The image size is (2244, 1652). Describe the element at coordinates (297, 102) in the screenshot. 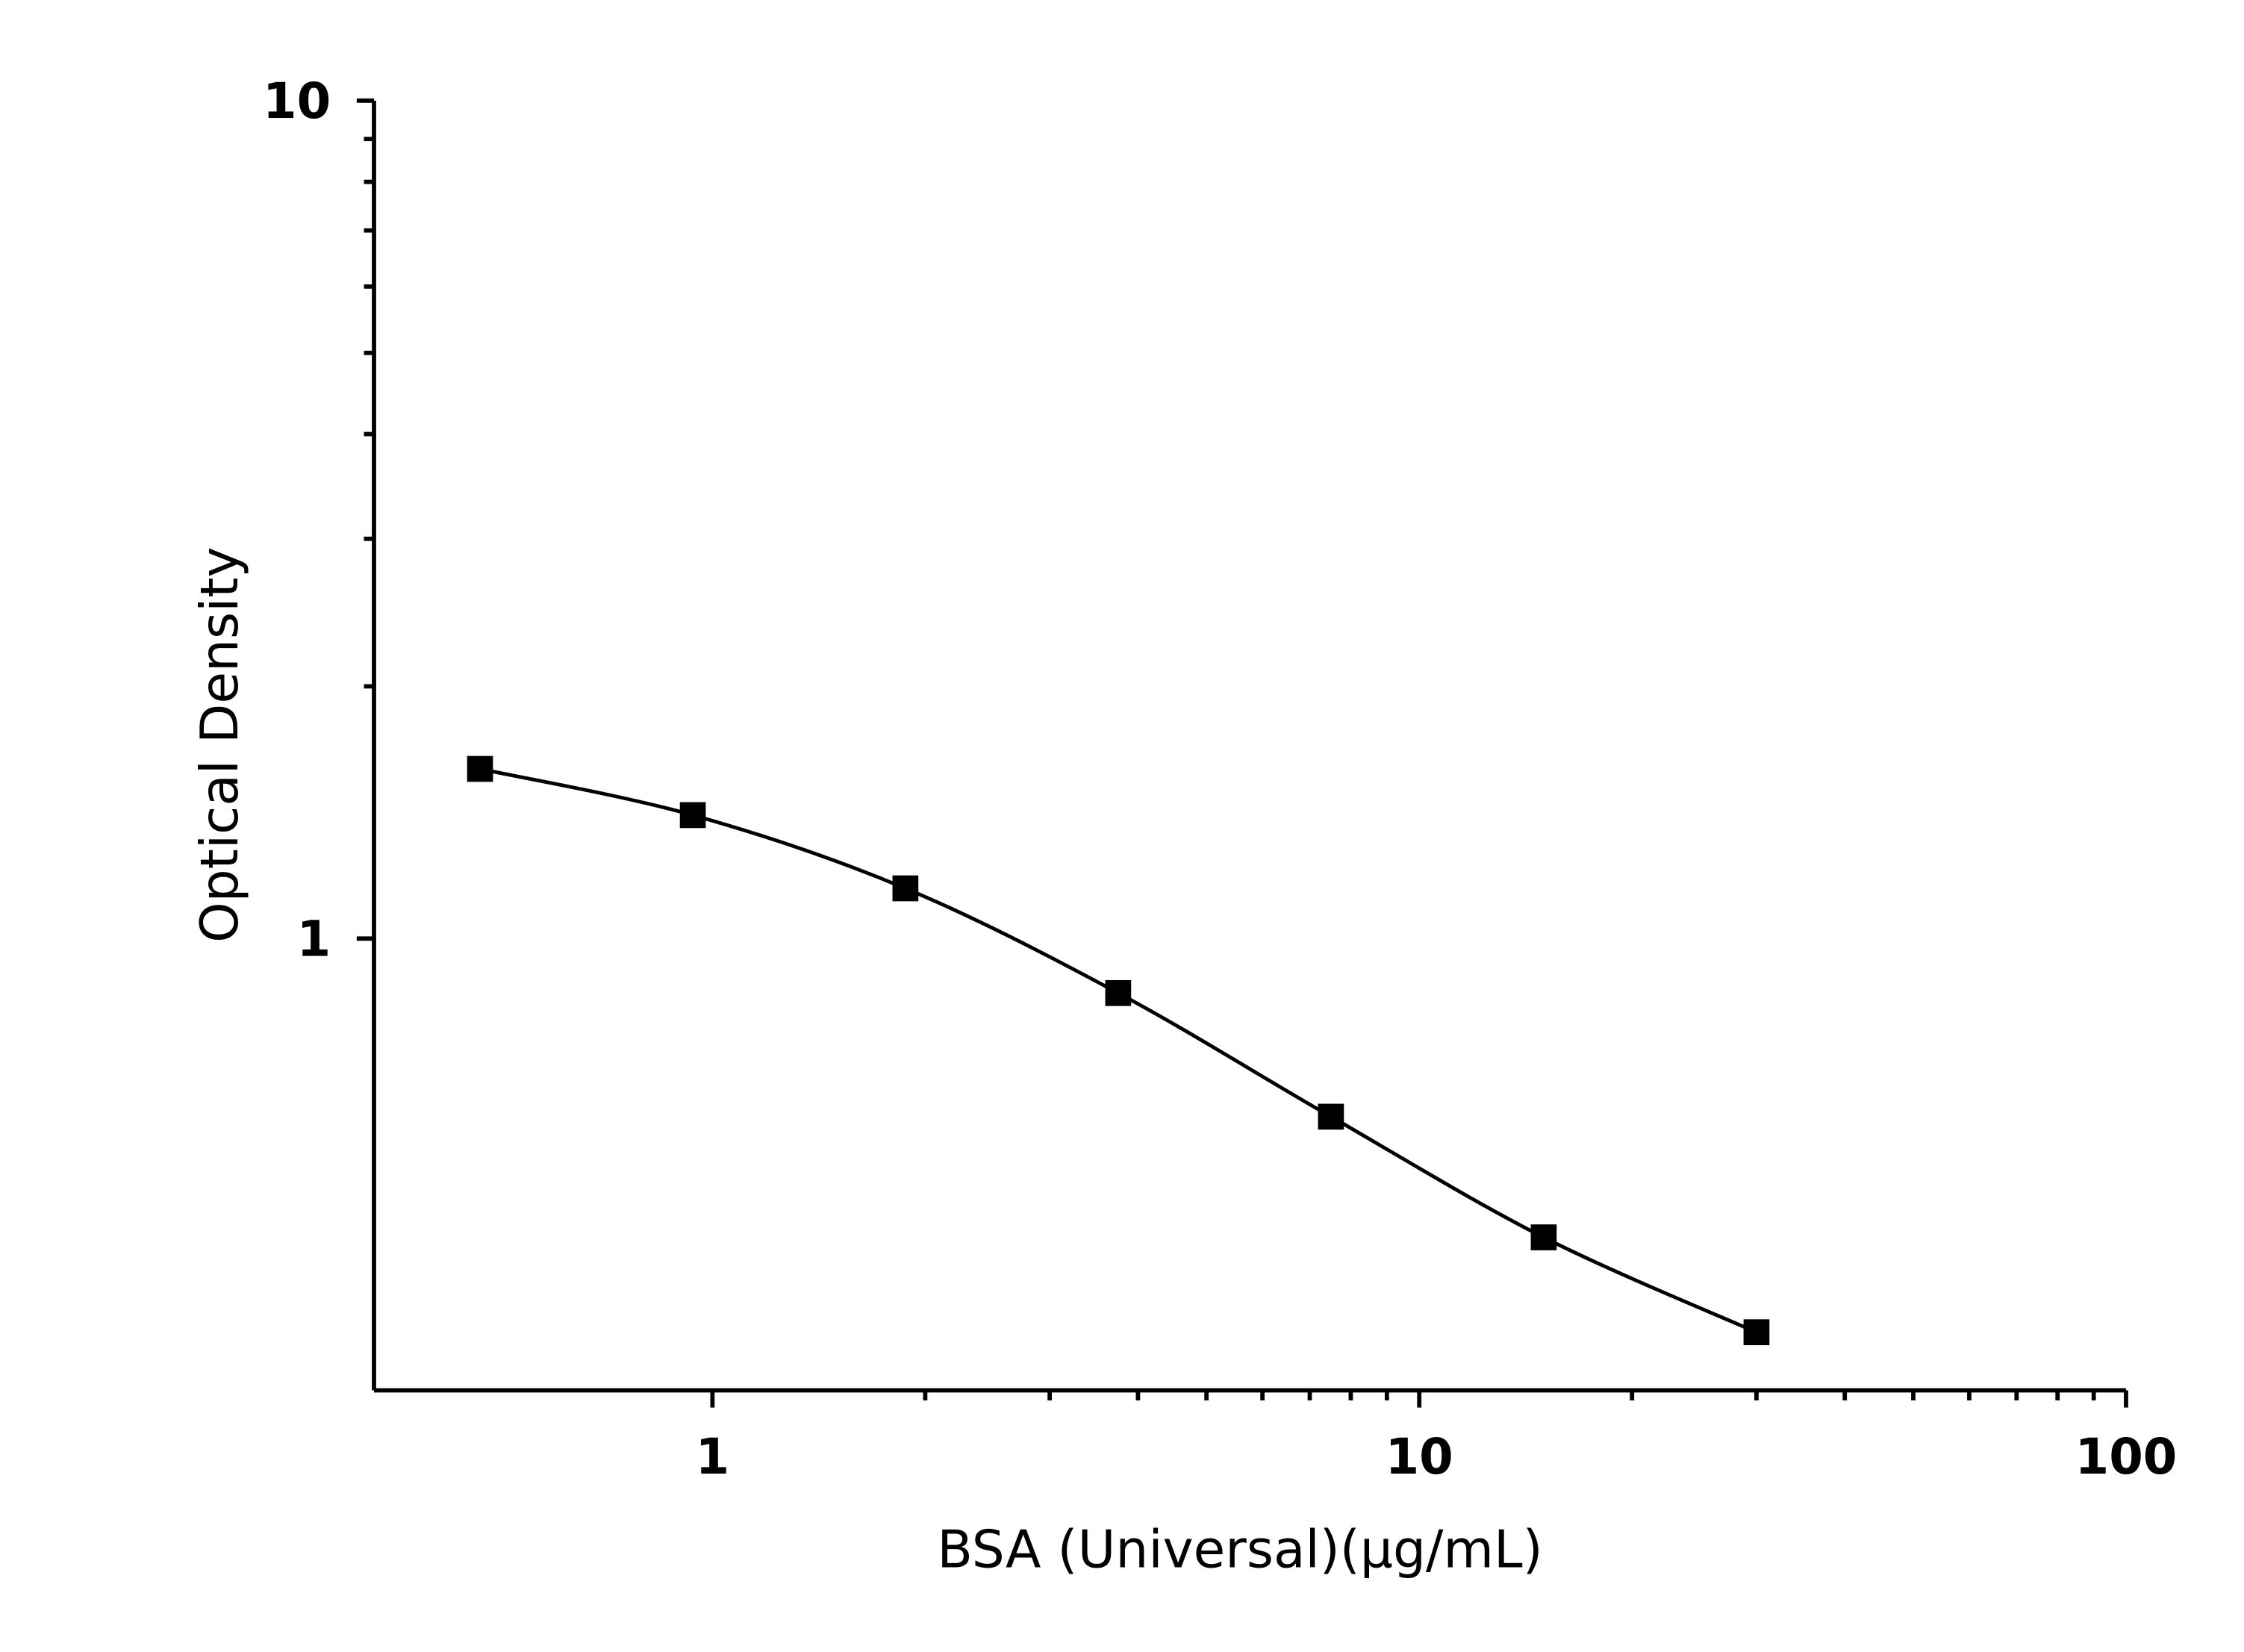

I see `y-tick-label: 10` at that location.